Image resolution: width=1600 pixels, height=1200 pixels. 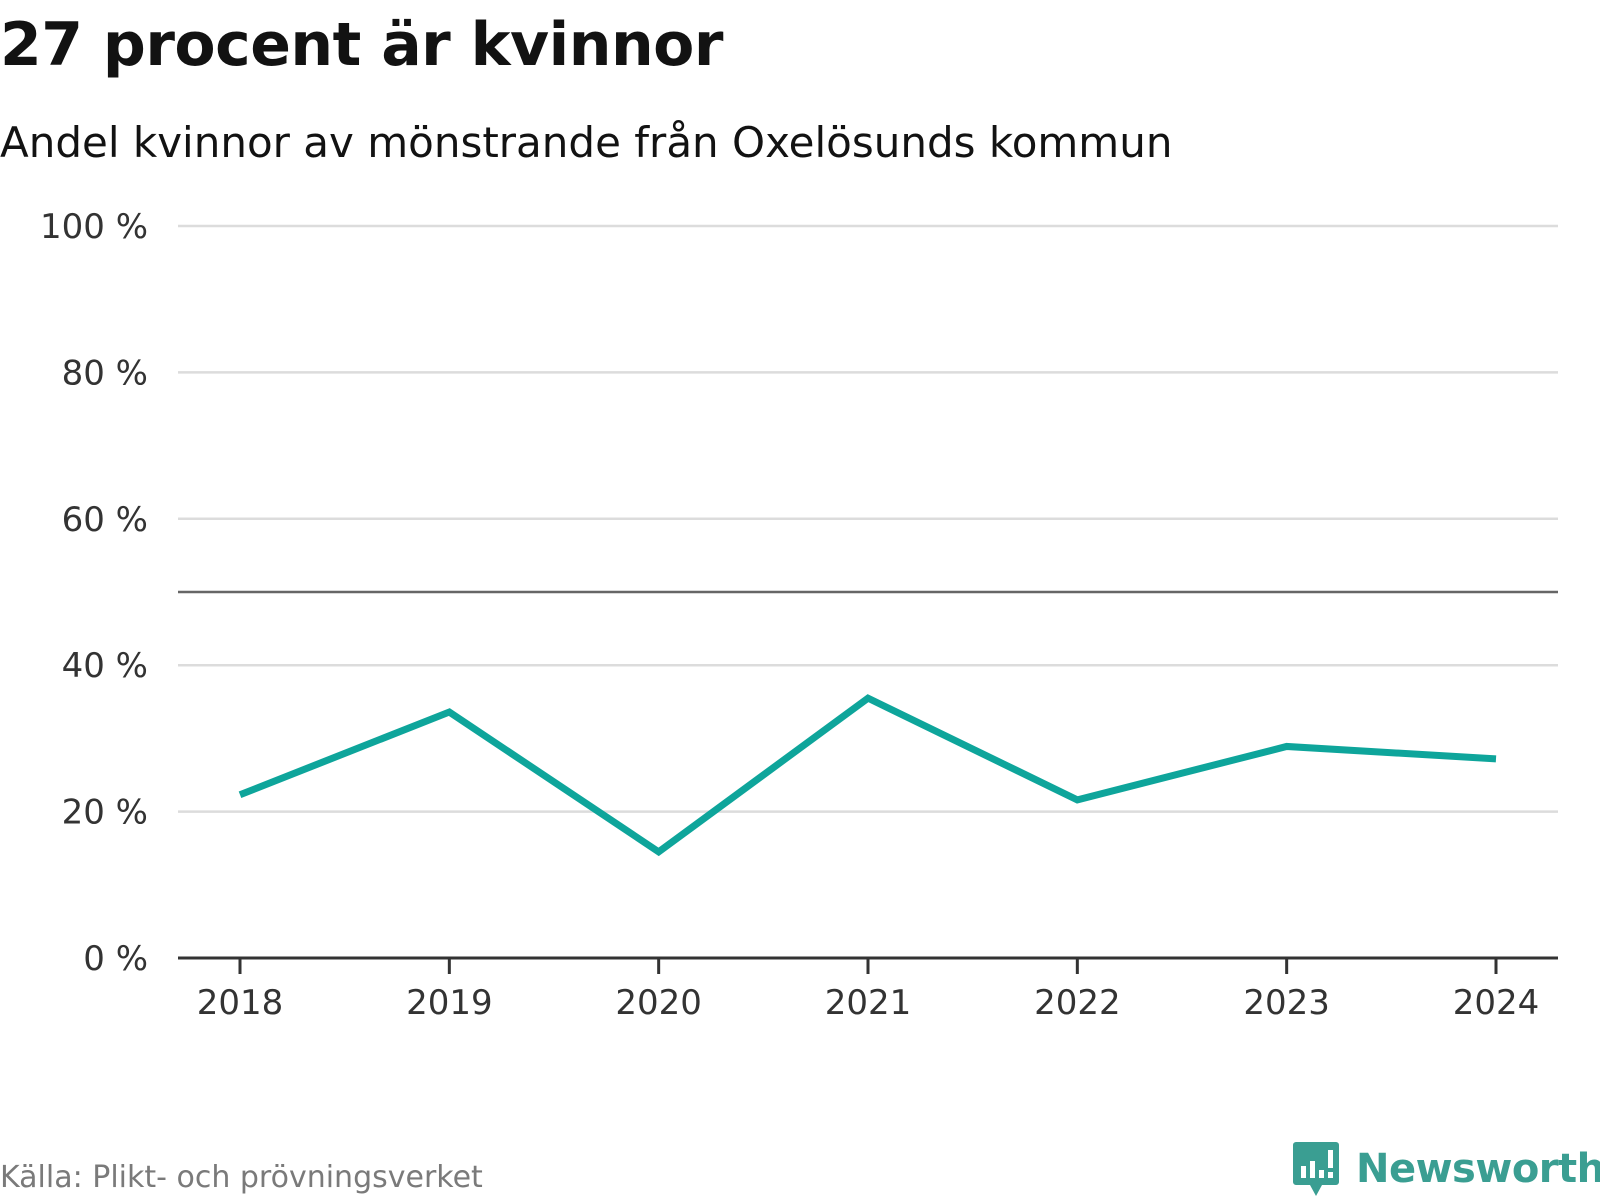 What do you see at coordinates (1478, 1169) in the screenshot?
I see `brand-name: Newsworthy` at bounding box center [1478, 1169].